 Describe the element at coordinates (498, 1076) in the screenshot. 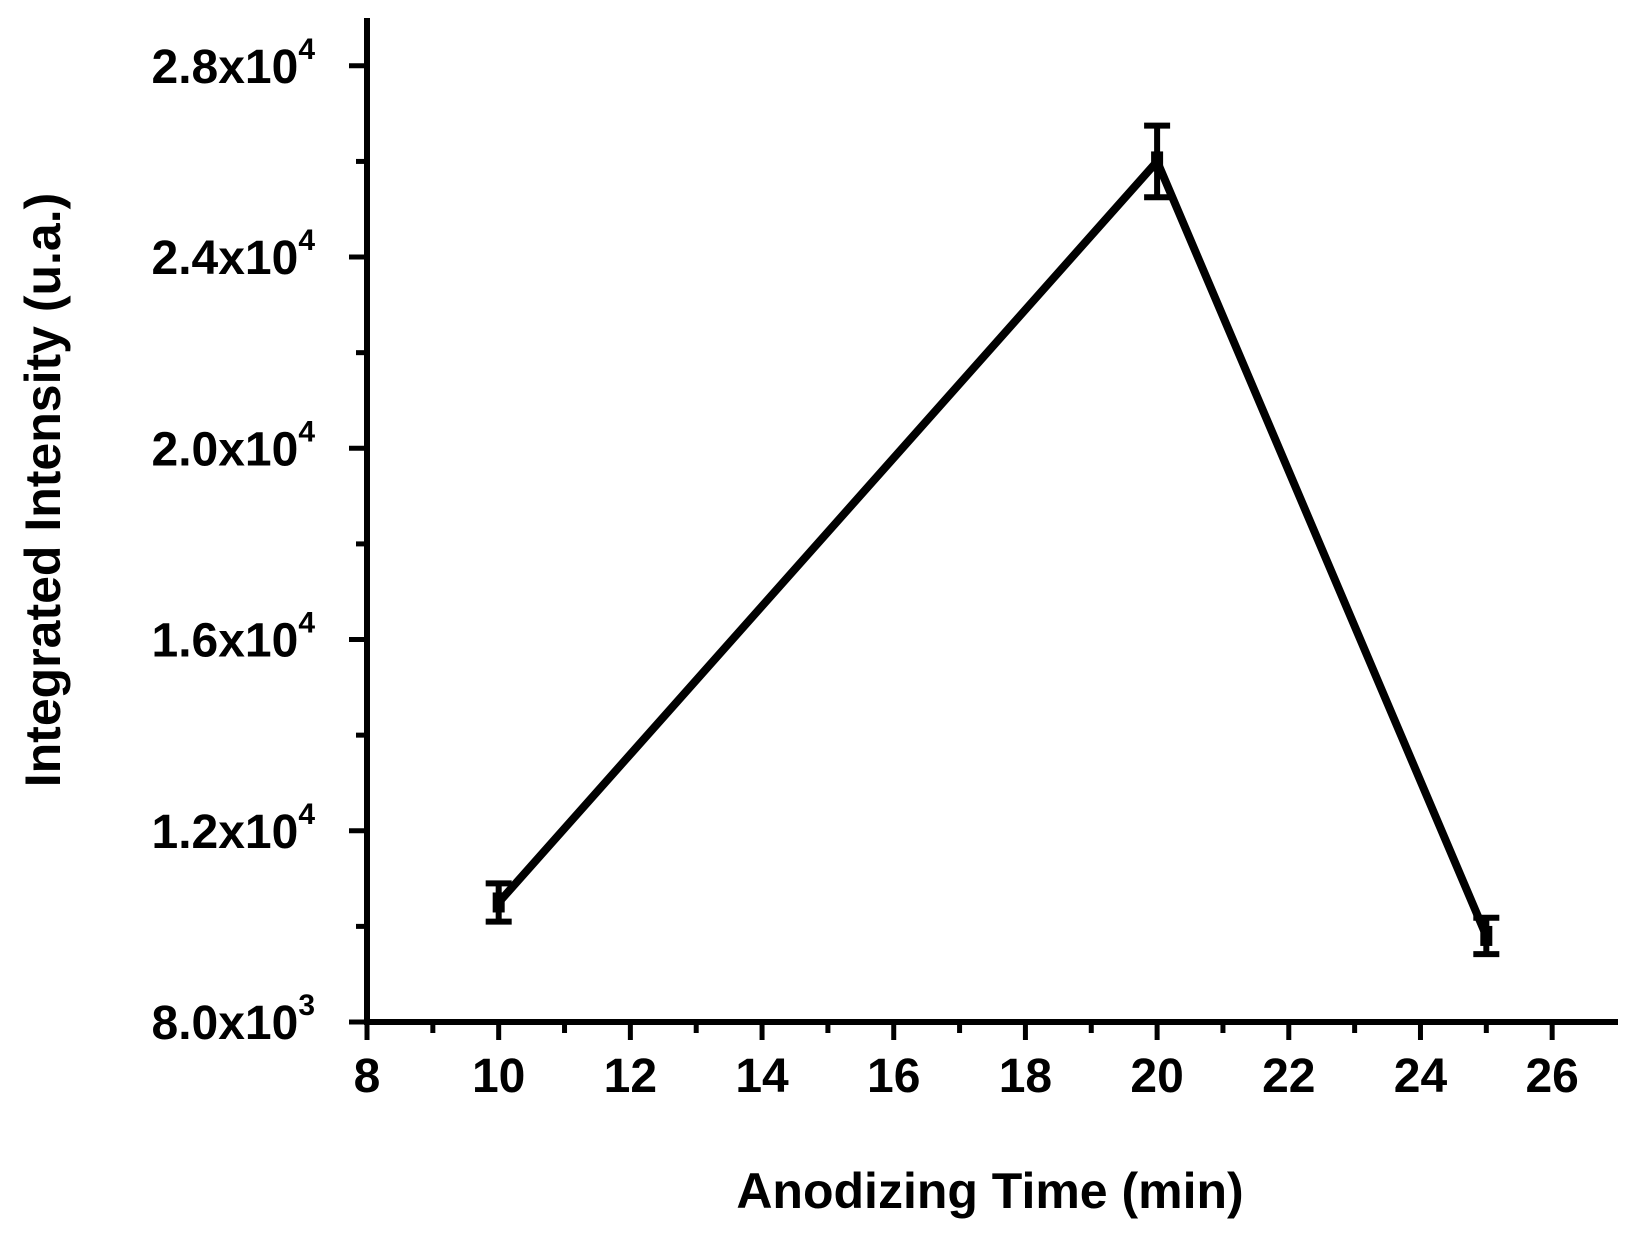

I see `x-tick-label: 10` at that location.